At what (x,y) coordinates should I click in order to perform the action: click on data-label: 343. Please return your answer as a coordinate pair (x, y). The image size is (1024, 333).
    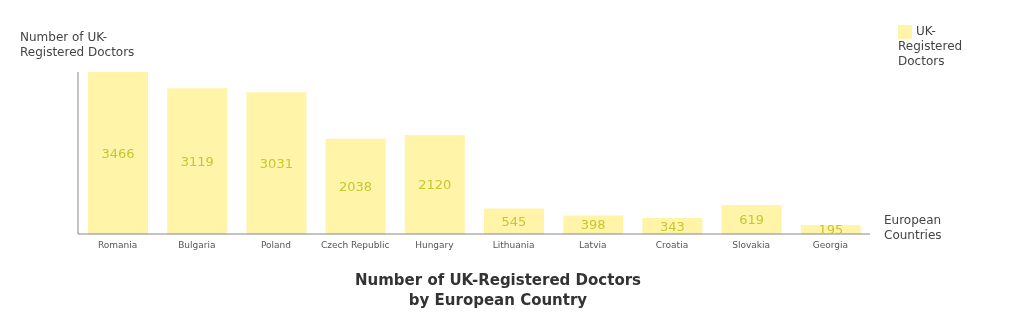
    Looking at the image, I should click on (672, 226).